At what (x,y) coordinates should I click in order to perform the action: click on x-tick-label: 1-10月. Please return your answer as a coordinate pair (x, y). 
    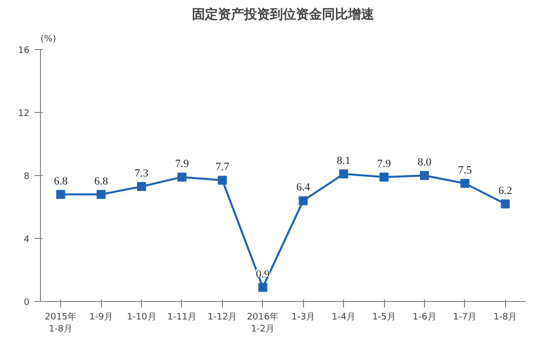
    Looking at the image, I should click on (141, 317).